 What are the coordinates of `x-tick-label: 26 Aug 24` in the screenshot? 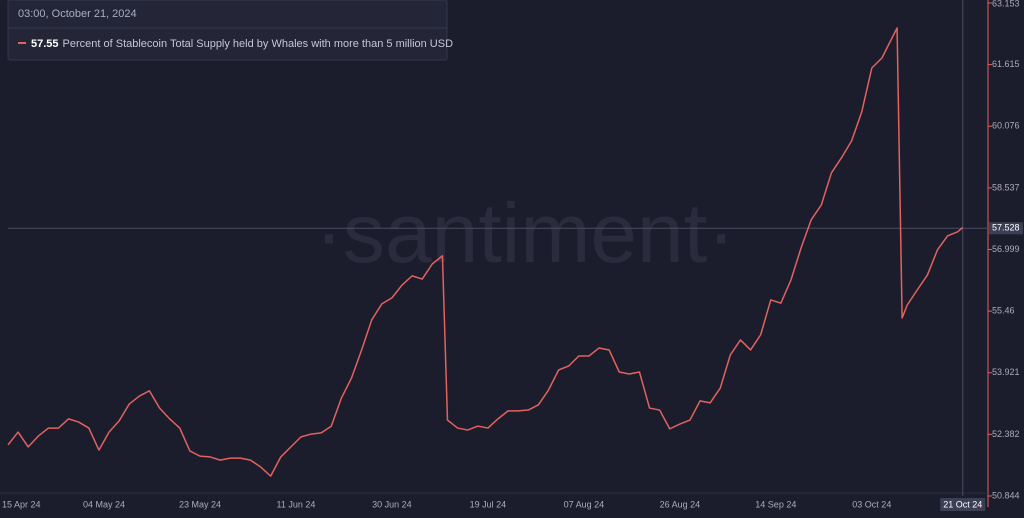 It's located at (680, 504).